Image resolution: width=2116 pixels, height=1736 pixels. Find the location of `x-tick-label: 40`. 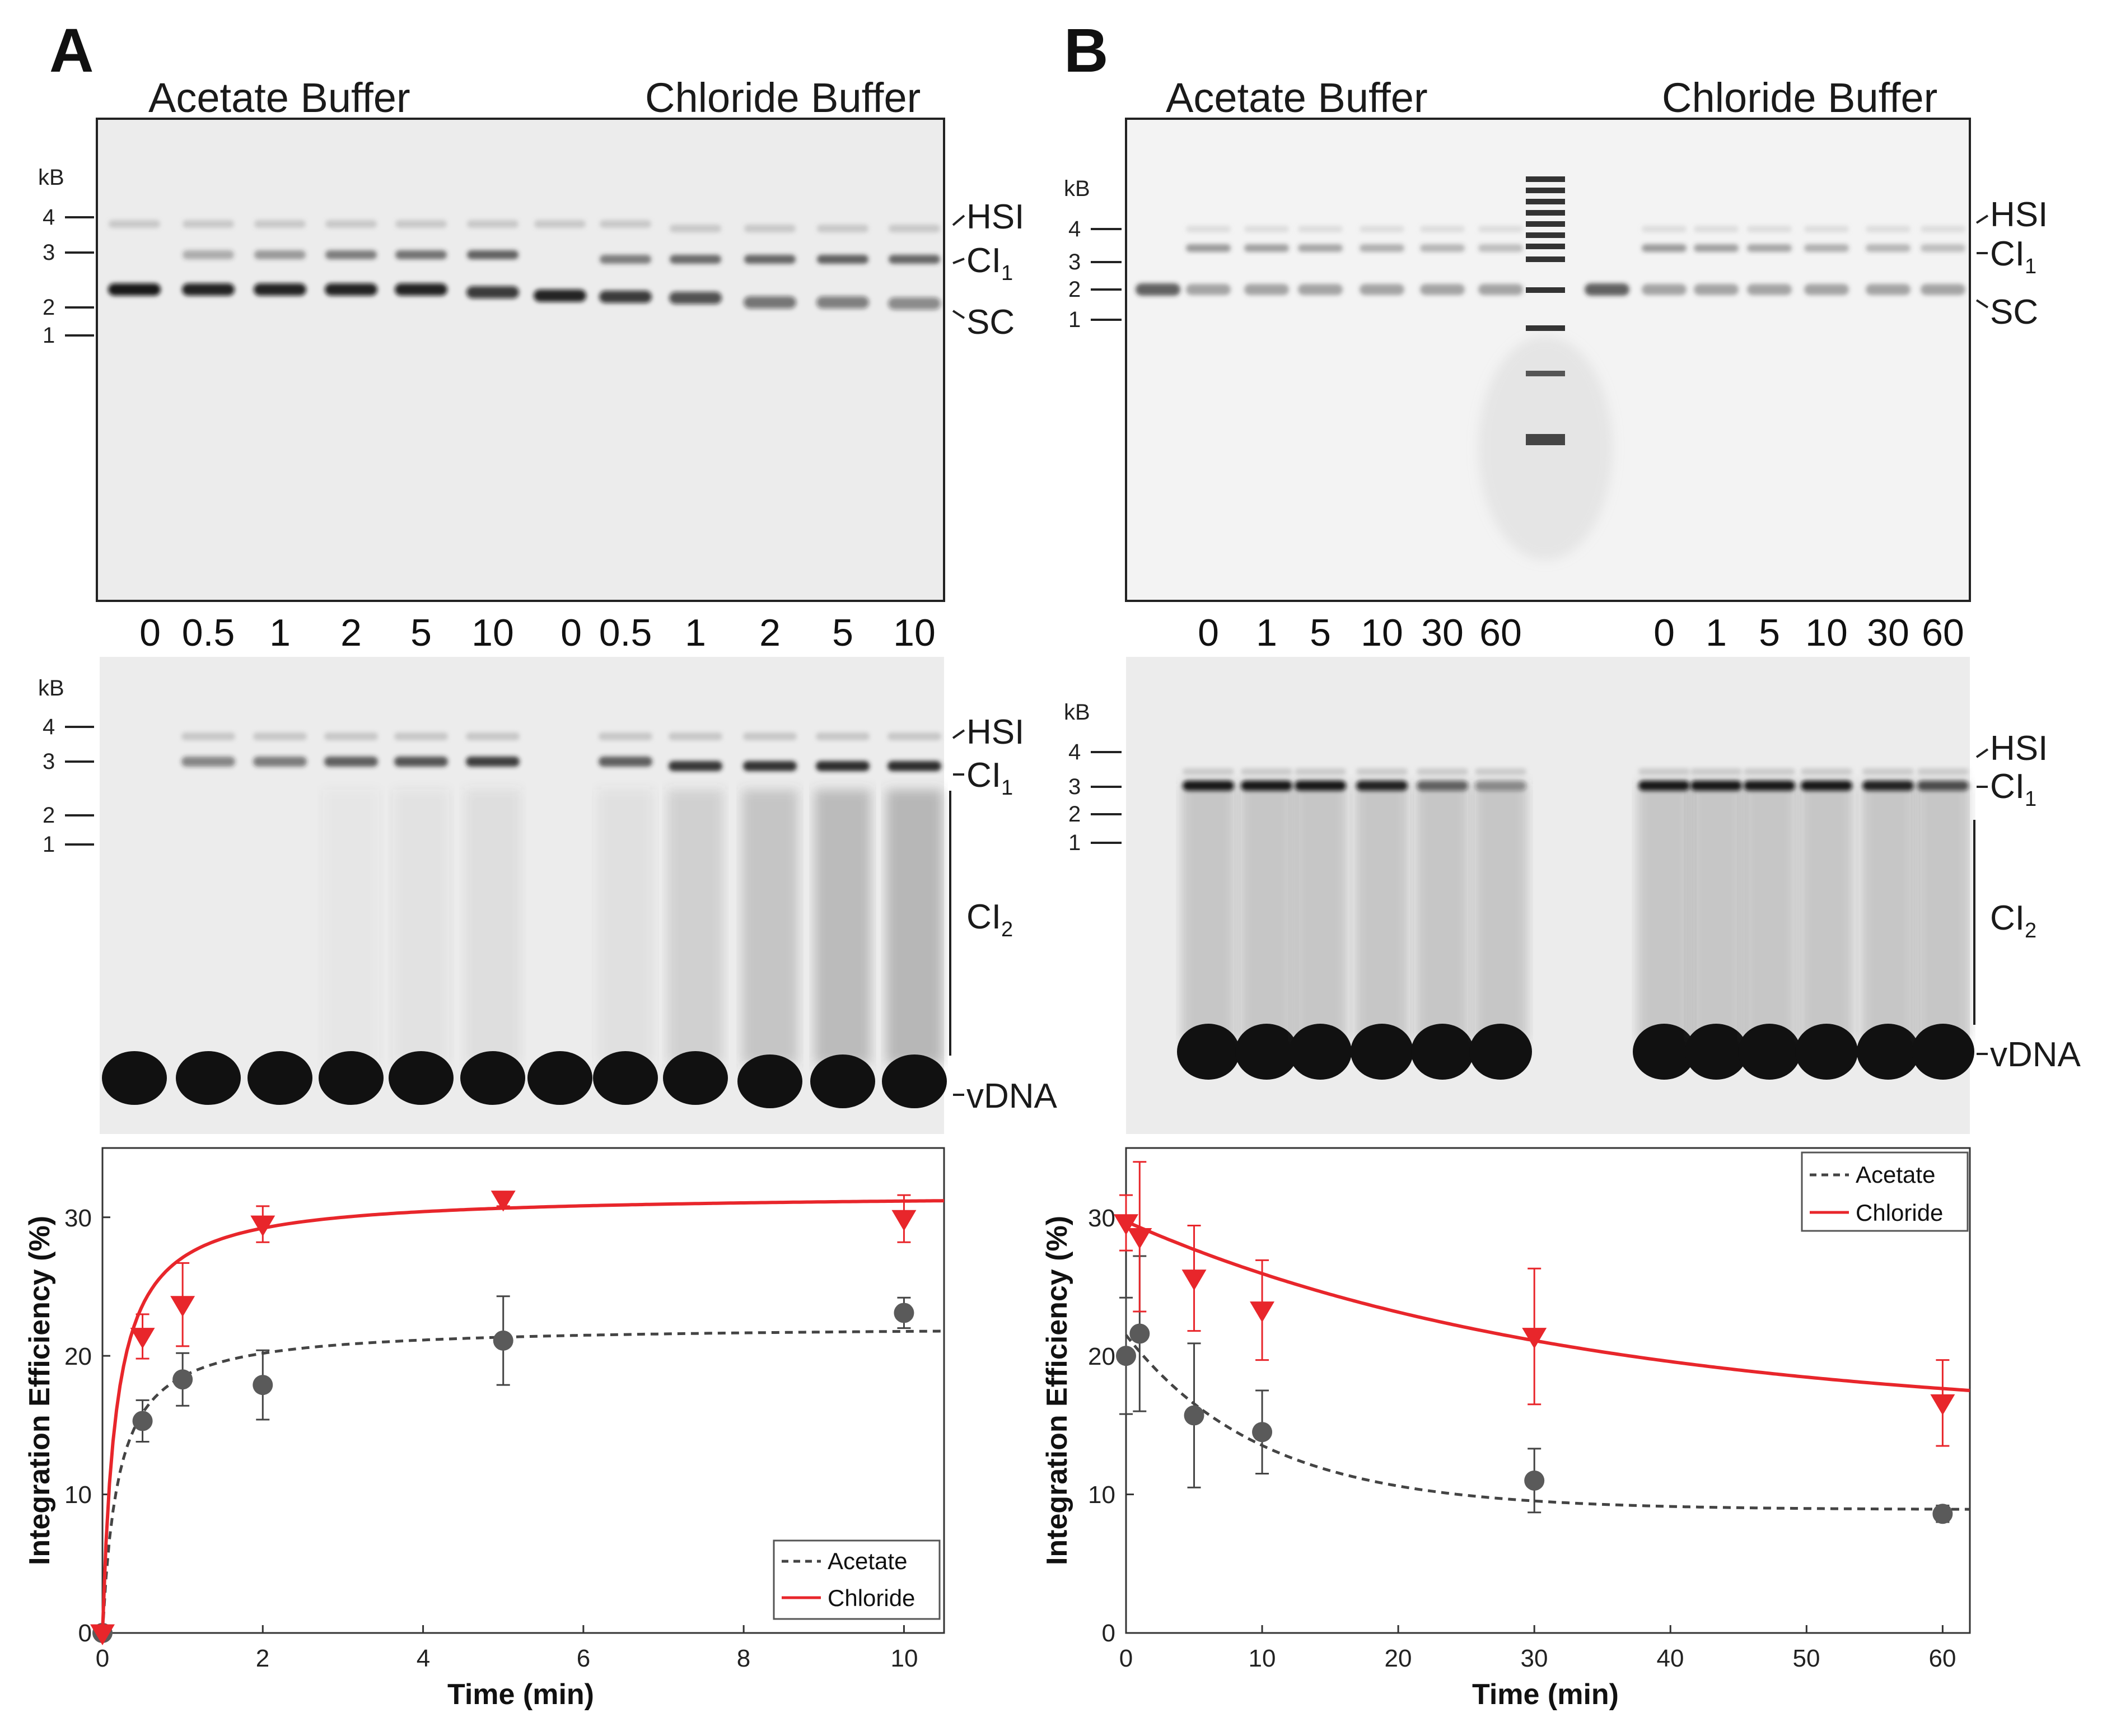

x-tick-label: 40 is located at coordinates (1670, 1659).